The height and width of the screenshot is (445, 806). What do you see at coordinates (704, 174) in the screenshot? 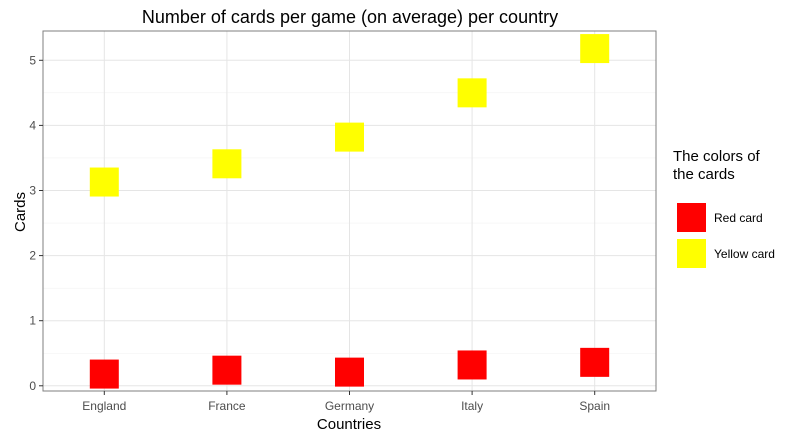
I see `legend-title-line: the cards` at bounding box center [704, 174].